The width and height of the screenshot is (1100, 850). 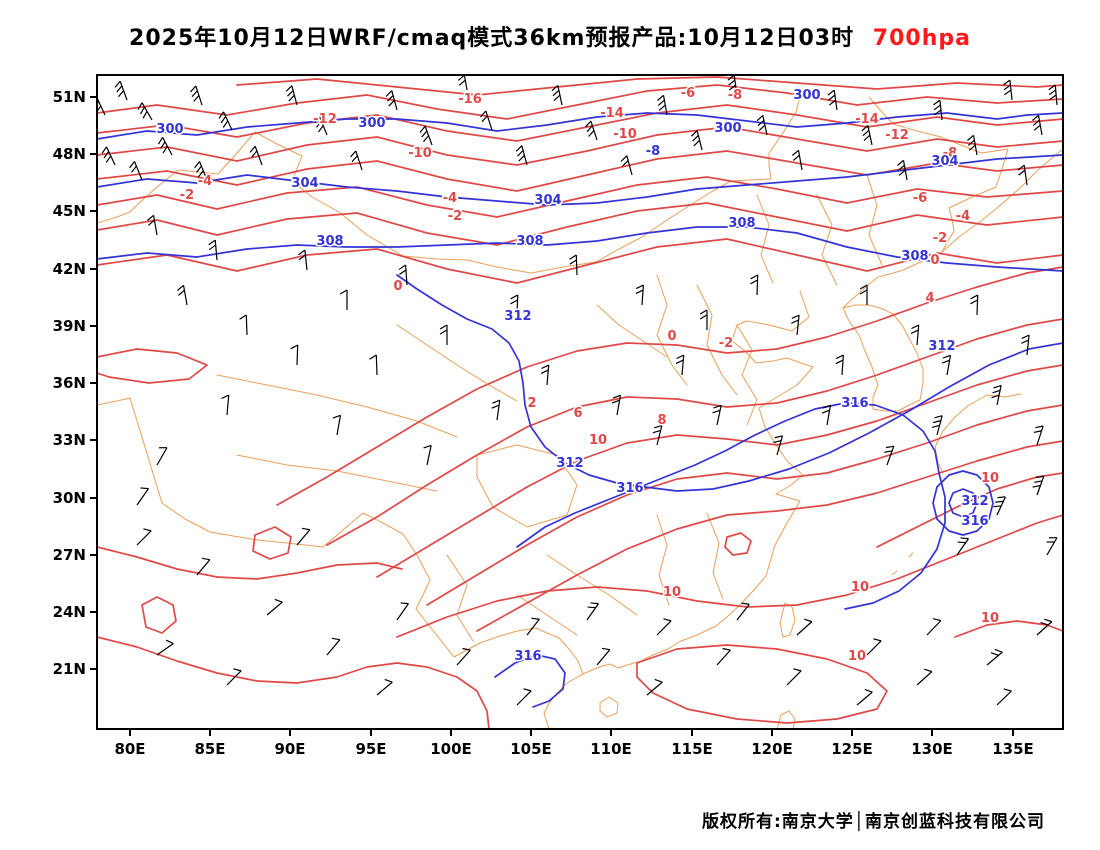 What do you see at coordinates (772, 749) in the screenshot?
I see `lon-tick-label: 120E` at bounding box center [772, 749].